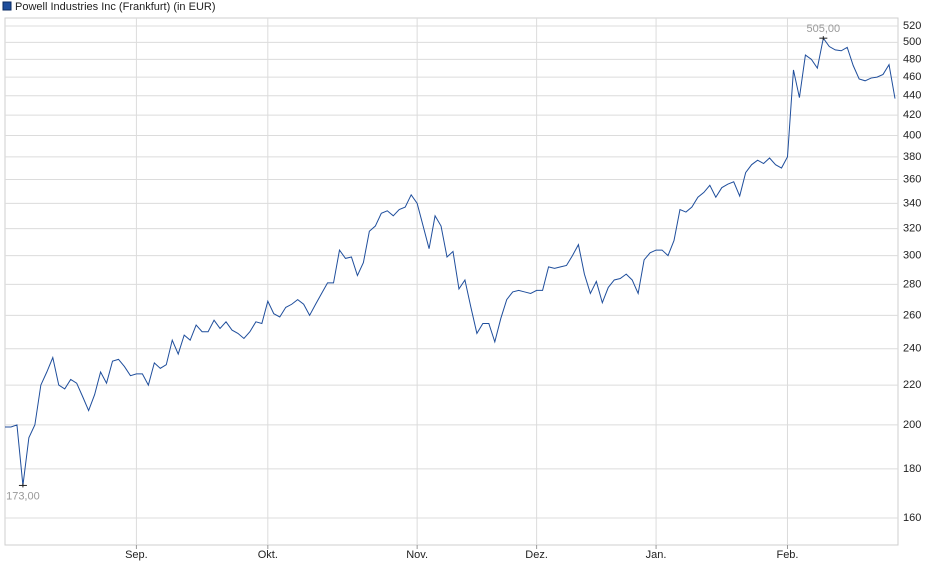 The height and width of the screenshot is (579, 940). What do you see at coordinates (912, 385) in the screenshot?
I see `y-tick-label: 220` at bounding box center [912, 385].